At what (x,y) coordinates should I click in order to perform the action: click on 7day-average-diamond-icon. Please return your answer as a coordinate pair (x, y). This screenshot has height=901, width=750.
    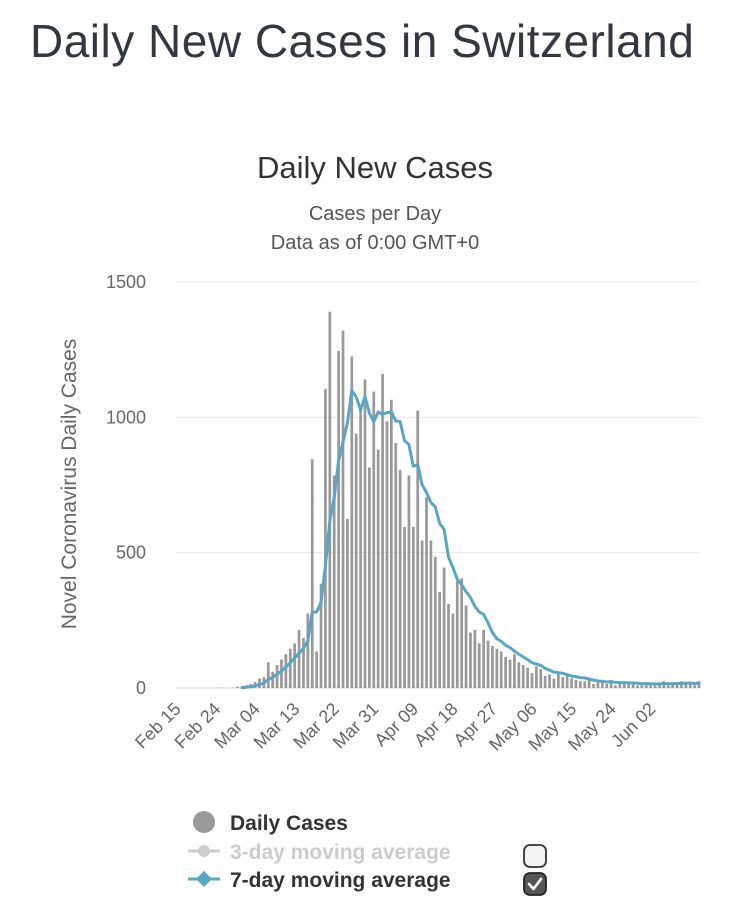
    Looking at the image, I should click on (204, 879).